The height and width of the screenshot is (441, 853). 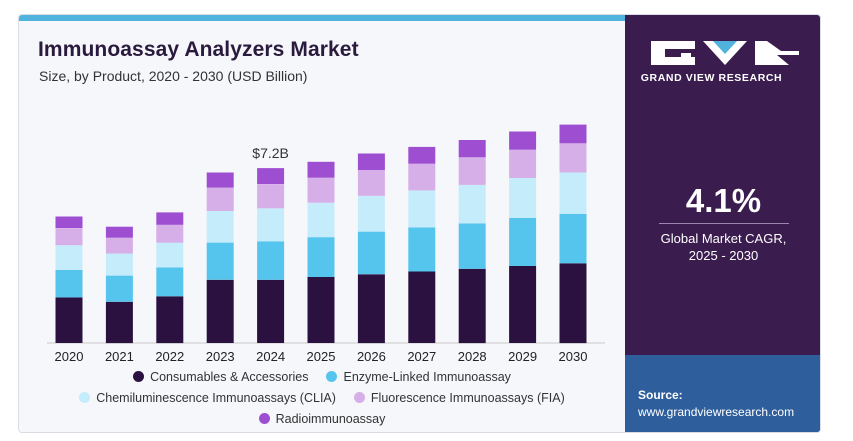 What do you see at coordinates (270, 356) in the screenshot?
I see `x-tick-label-2024: 2024` at bounding box center [270, 356].